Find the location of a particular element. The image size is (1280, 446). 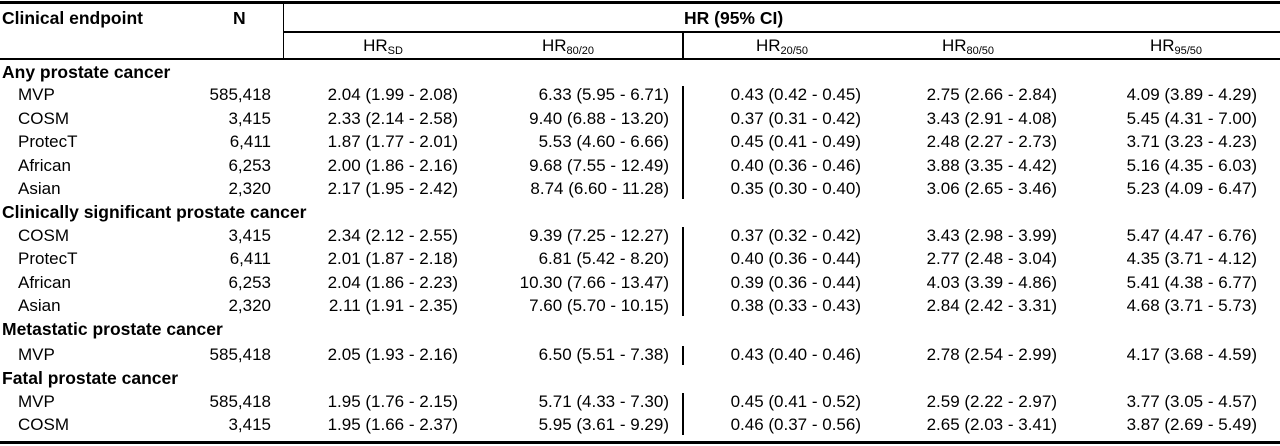

row-hr-ci-value: 3.88 (3.35 - 4.42) is located at coordinates (991, 165).